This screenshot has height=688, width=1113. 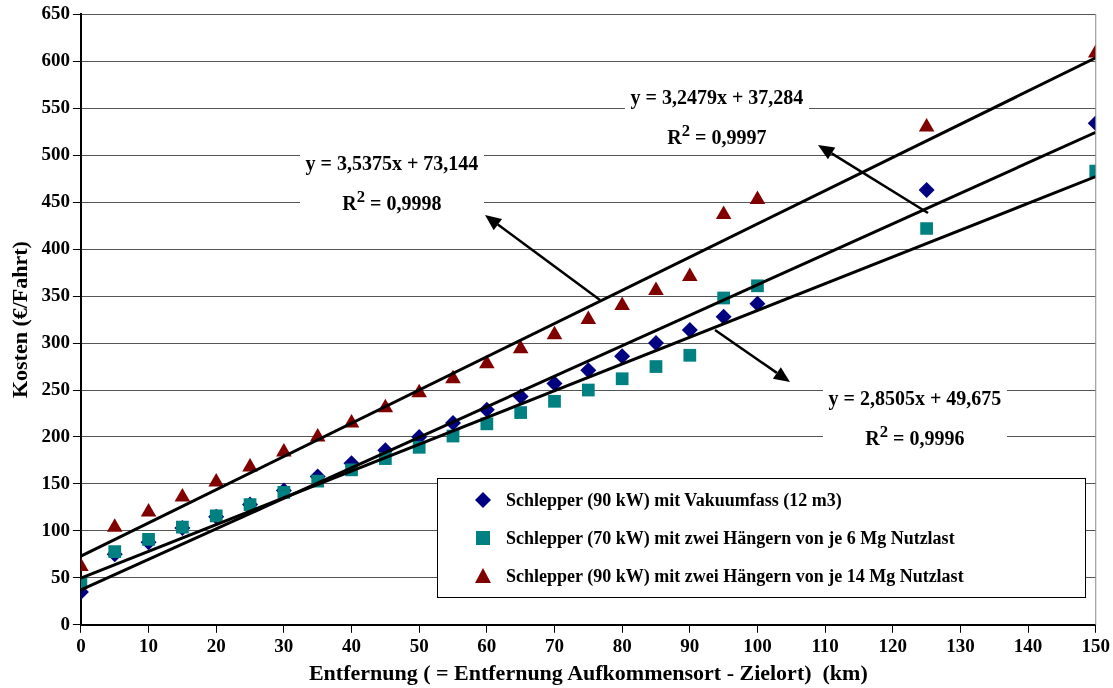 I want to click on annotation: y = 3,2479x + 37,284 R$^{2}$ = 0,9997, so click(x=717, y=117).